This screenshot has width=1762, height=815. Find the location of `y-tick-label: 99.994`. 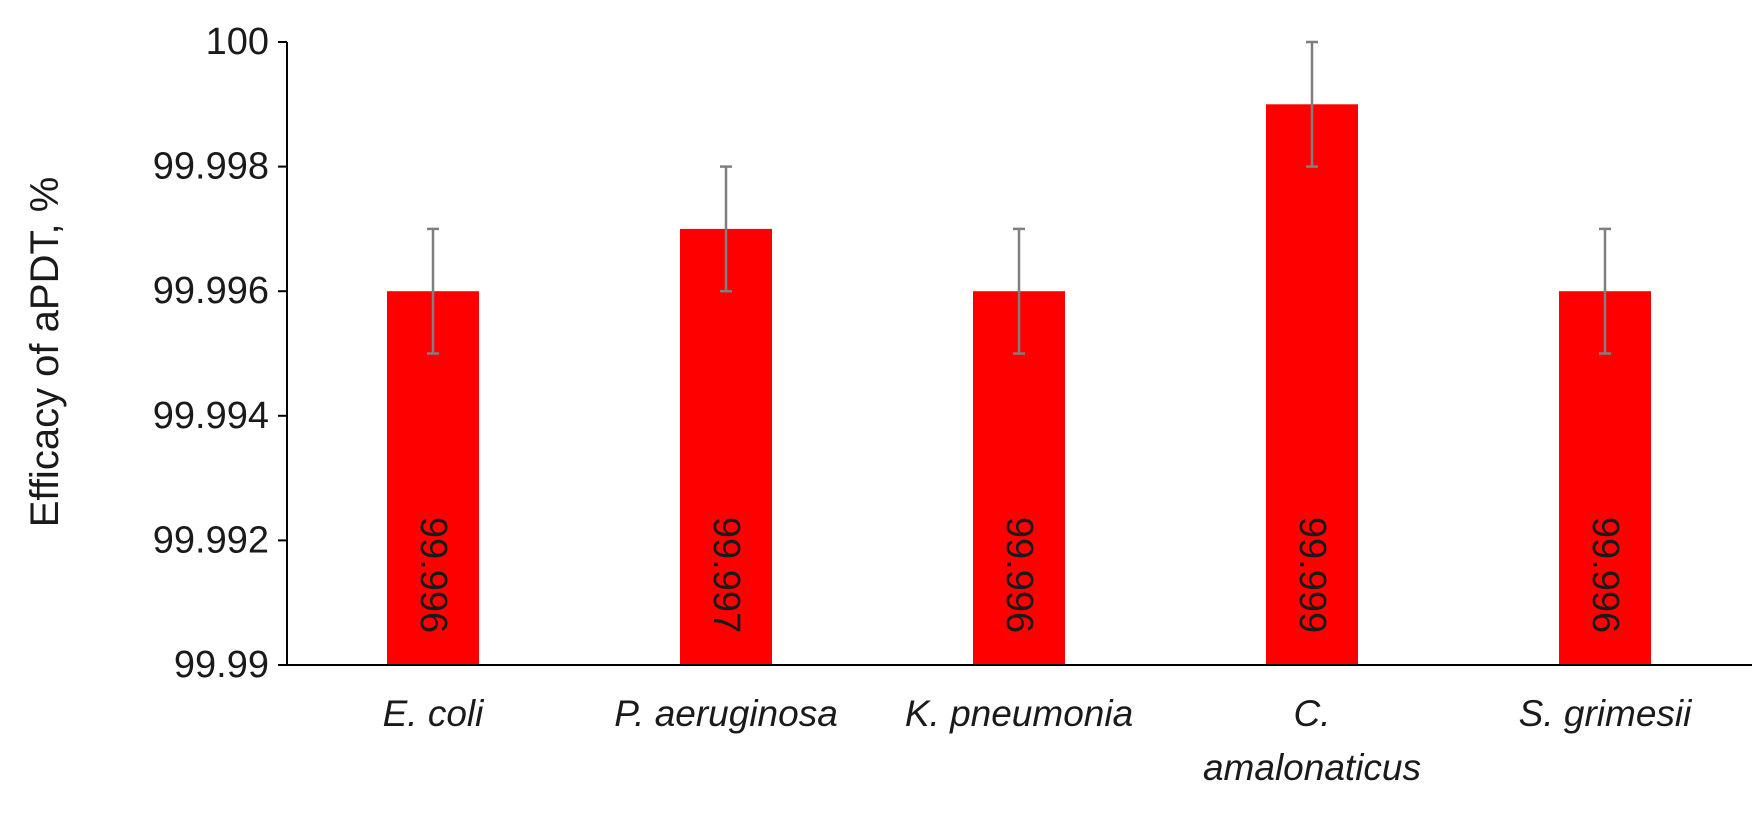

y-tick-label: 99.994 is located at coordinates (211, 416).